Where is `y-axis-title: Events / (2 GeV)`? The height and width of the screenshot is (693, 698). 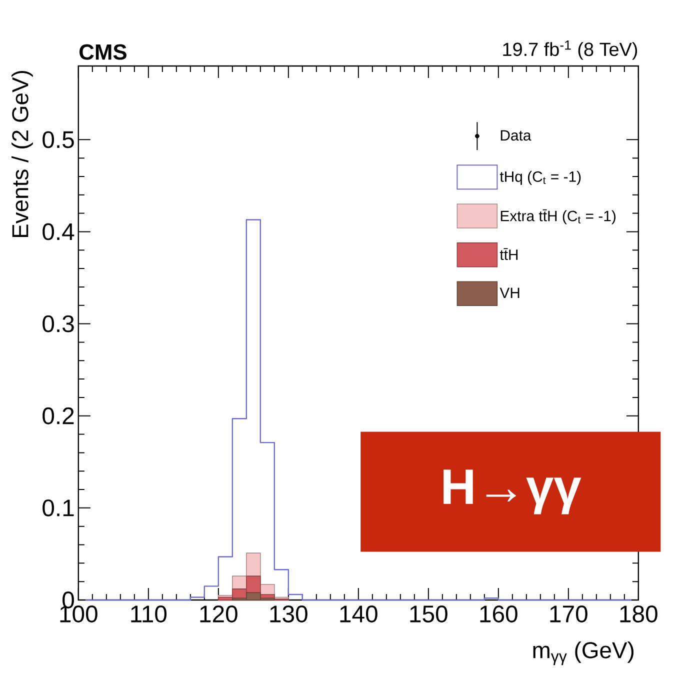 y-axis-title: Events / (2 GeV) is located at coordinates (22, 154).